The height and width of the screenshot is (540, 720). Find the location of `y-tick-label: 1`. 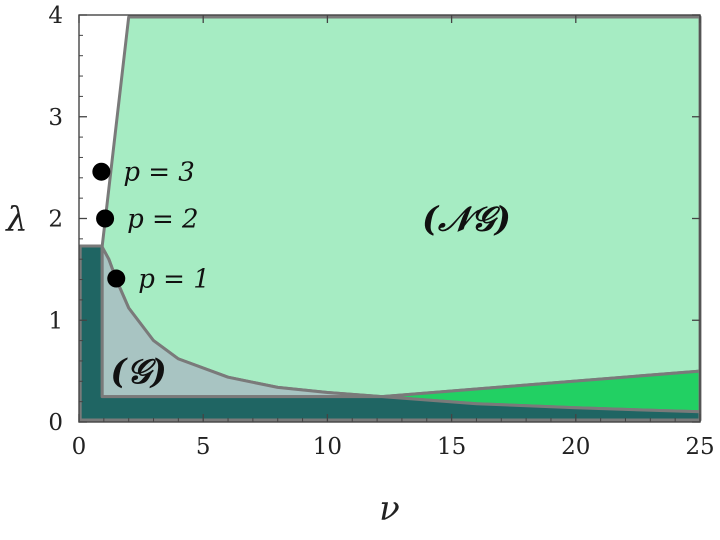

y-tick-label: 1 is located at coordinates (55, 321).